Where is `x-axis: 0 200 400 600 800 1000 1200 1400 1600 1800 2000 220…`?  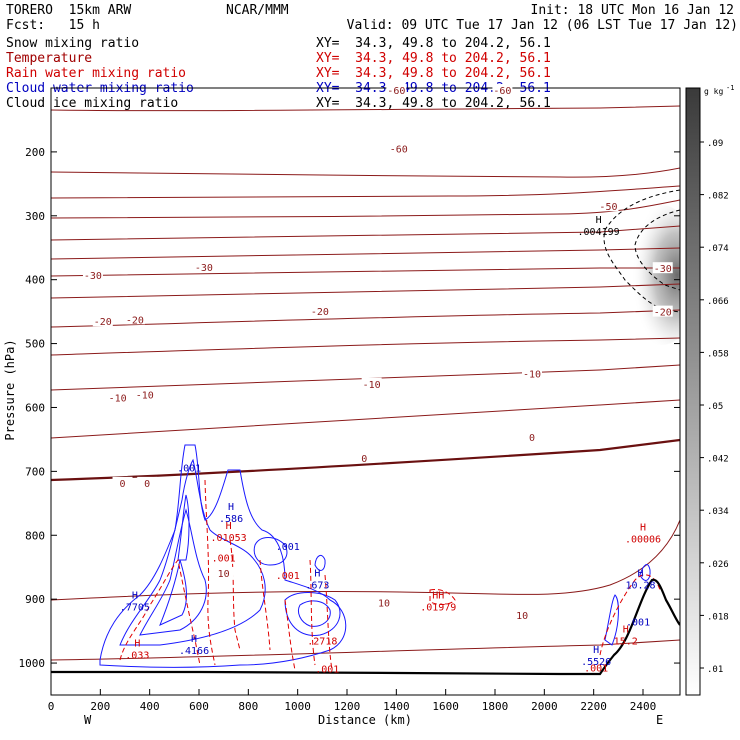
x-axis: 0 200 400 600 800 1000 1200 1400 1600 1800 2000 220… is located at coordinates (352, 701).